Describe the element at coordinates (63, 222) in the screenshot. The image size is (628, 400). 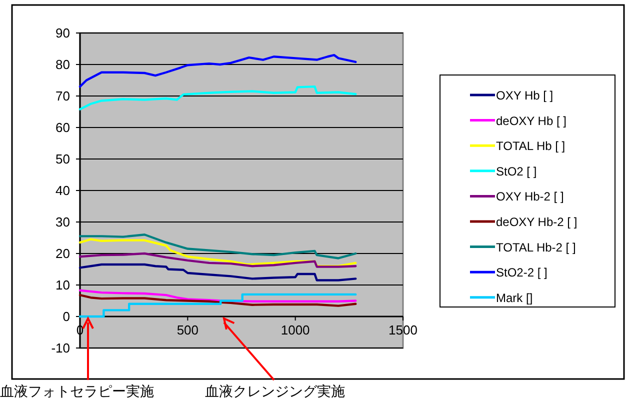
I see `y-tick-label: 30` at that location.